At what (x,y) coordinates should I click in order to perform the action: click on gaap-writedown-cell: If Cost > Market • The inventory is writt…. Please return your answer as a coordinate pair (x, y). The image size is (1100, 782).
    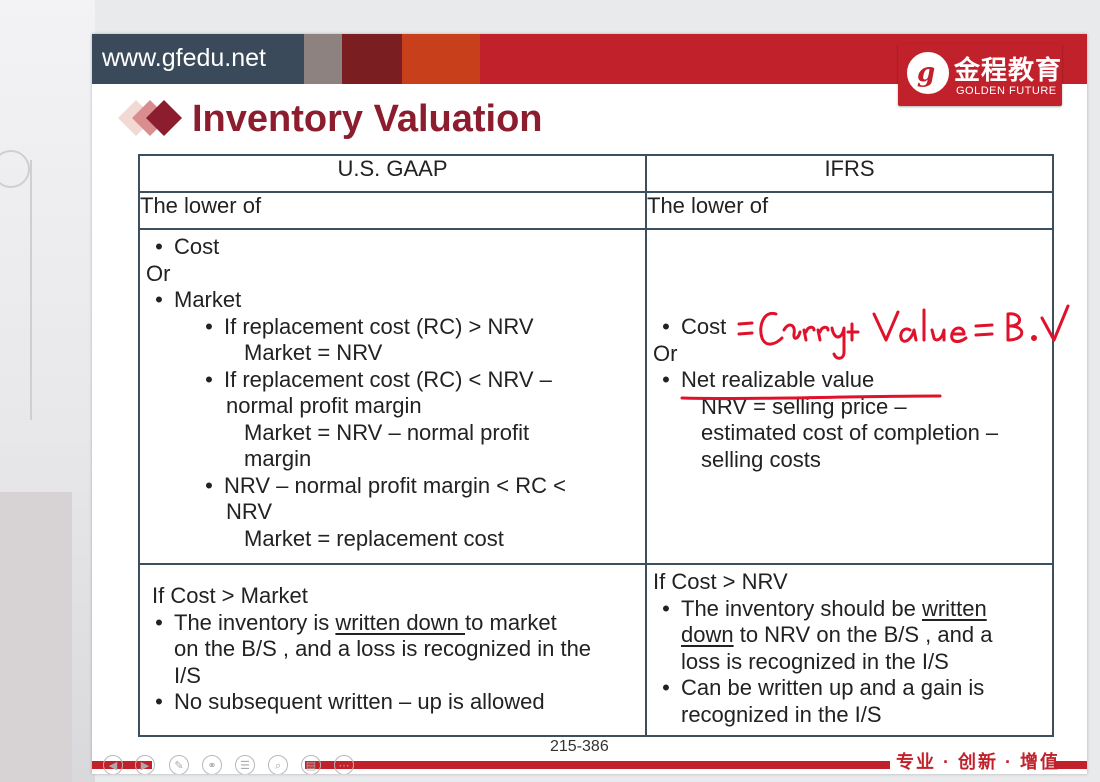
    Looking at the image, I should click on (392, 650).